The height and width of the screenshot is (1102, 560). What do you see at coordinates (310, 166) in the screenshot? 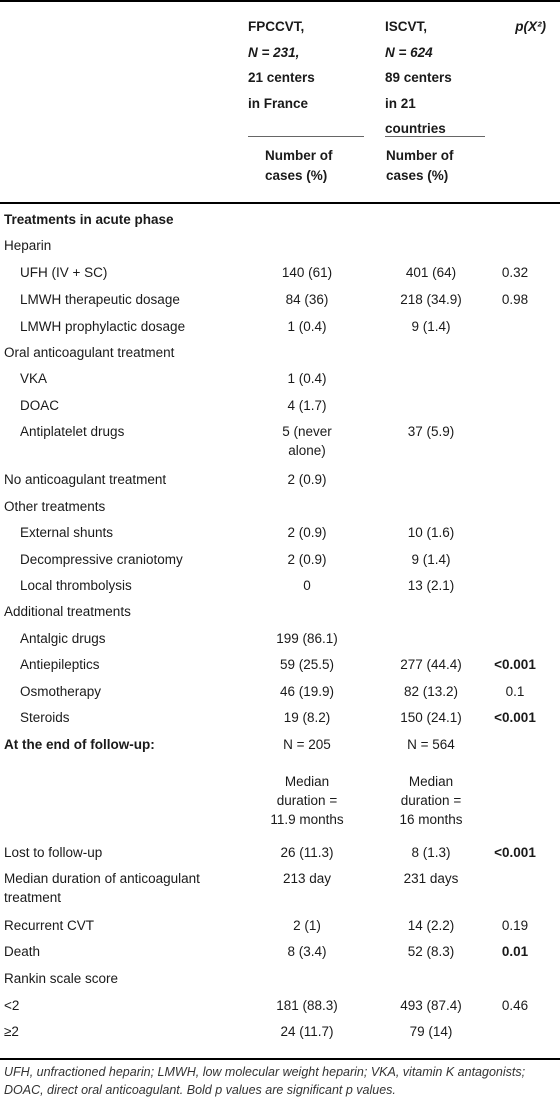
I see `subheader-fpccvt: Number of cases (%)` at bounding box center [310, 166].